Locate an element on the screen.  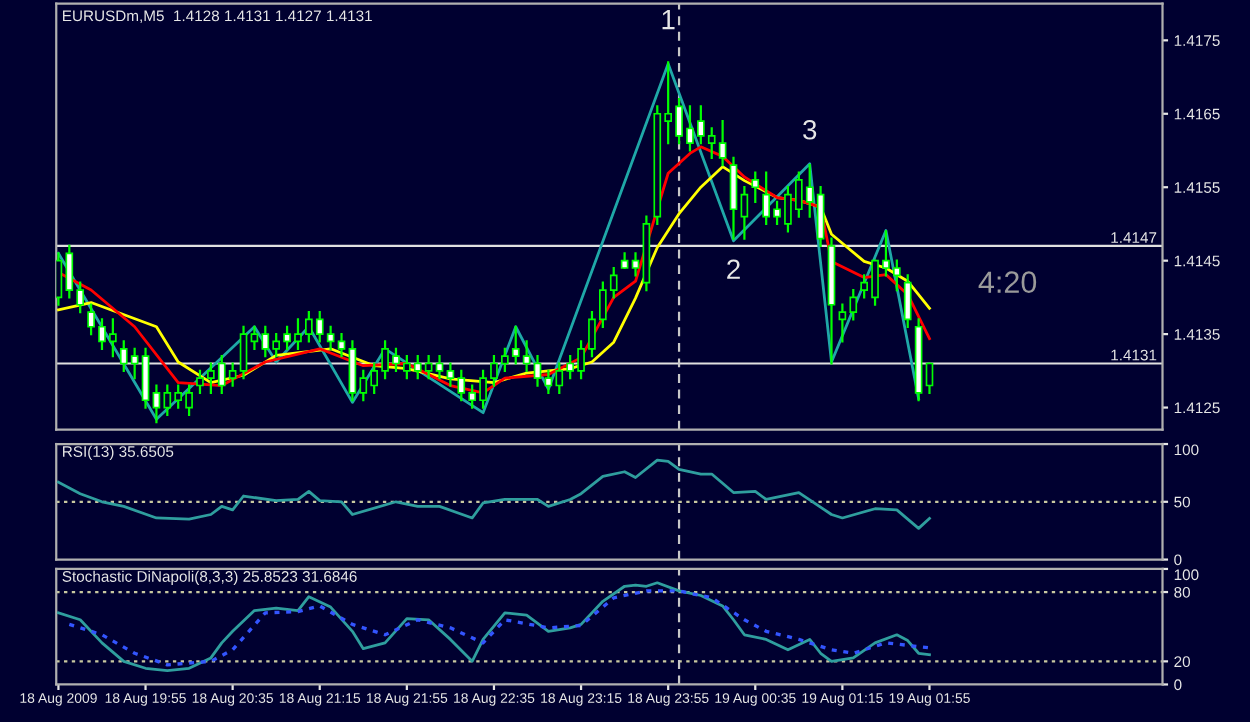
annotation: 2 is located at coordinates (733, 269).